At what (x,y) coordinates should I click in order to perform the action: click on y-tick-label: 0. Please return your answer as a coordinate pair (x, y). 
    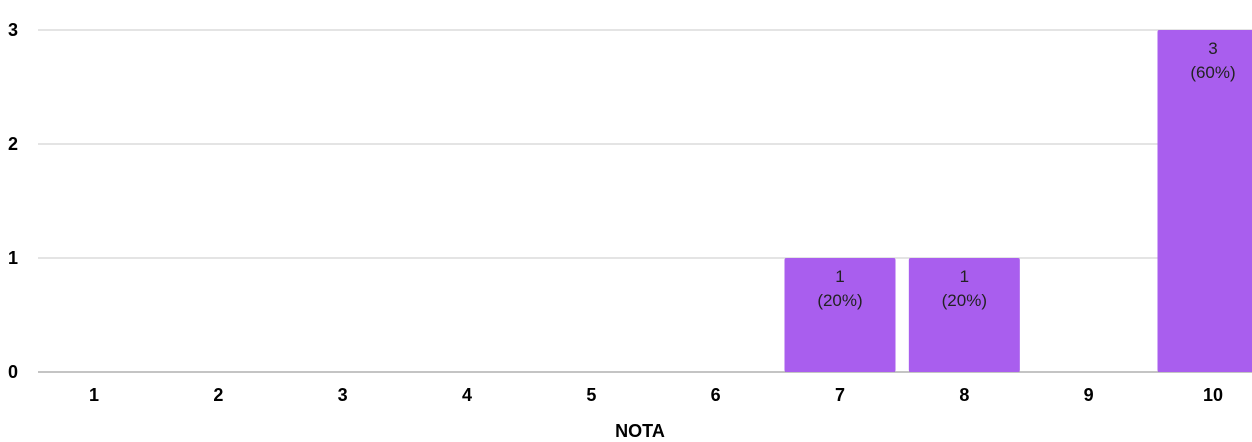
    Looking at the image, I should click on (13, 372).